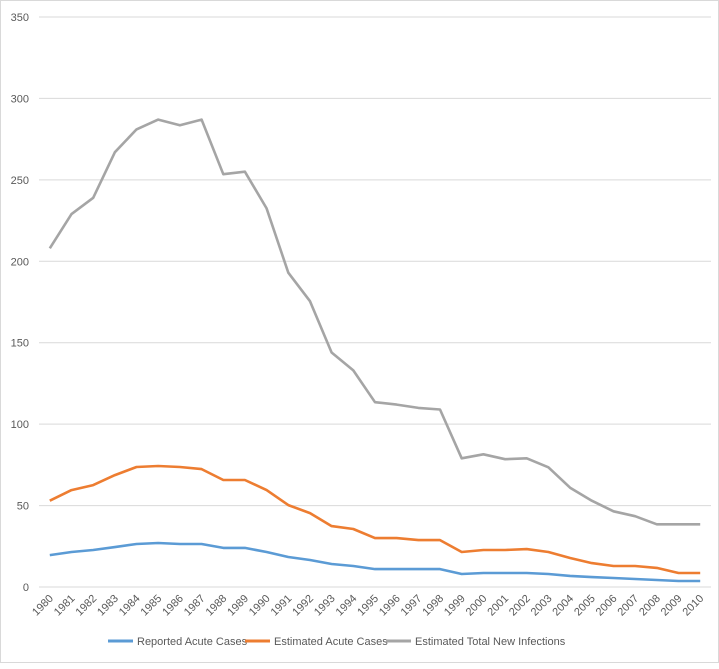  What do you see at coordinates (433, 606) in the screenshot?
I see `x-tick-label: 1998` at bounding box center [433, 606].